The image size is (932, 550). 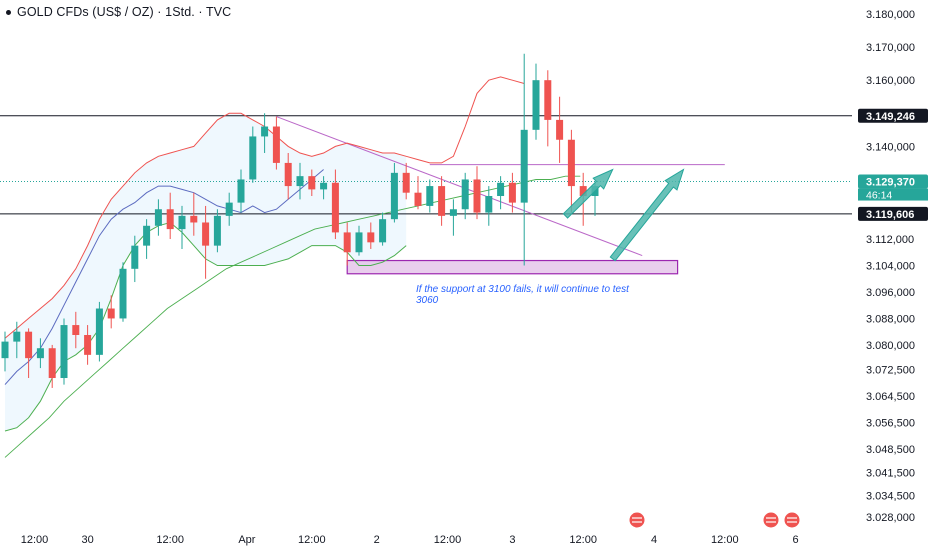 I want to click on y-tick-label: 3.048,500, so click(x=890, y=450).